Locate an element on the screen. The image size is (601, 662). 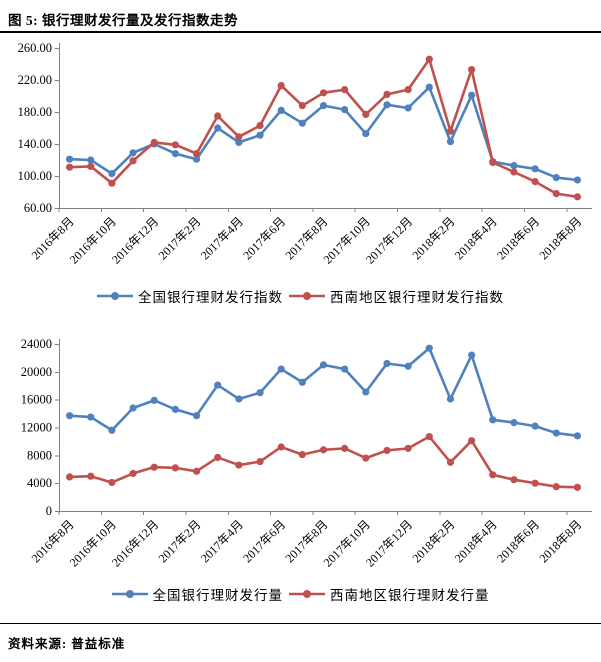
legend-item: 西南地区银行理财发行指数 is located at coordinates (396, 296).